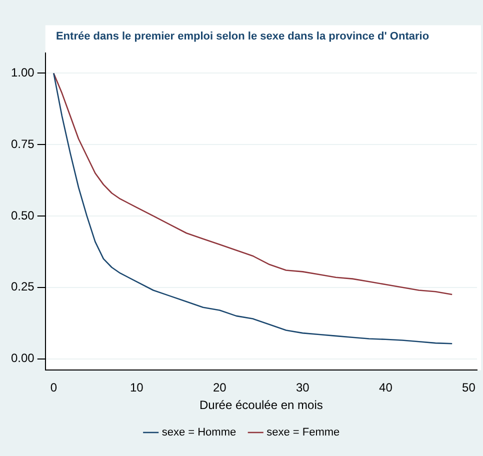  Describe the element at coordinates (22, 215) in the screenshot. I see `y-tick-label: 0.50` at that location.